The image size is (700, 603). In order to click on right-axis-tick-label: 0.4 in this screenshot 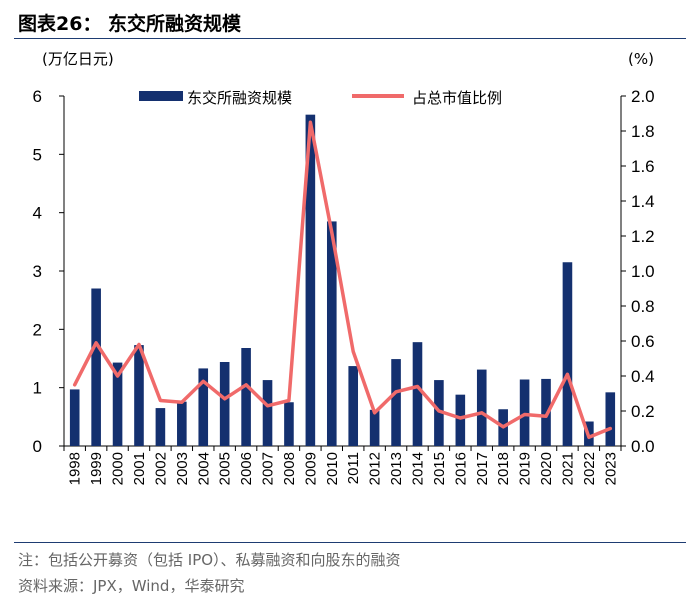, I will do `click(643, 376)`.